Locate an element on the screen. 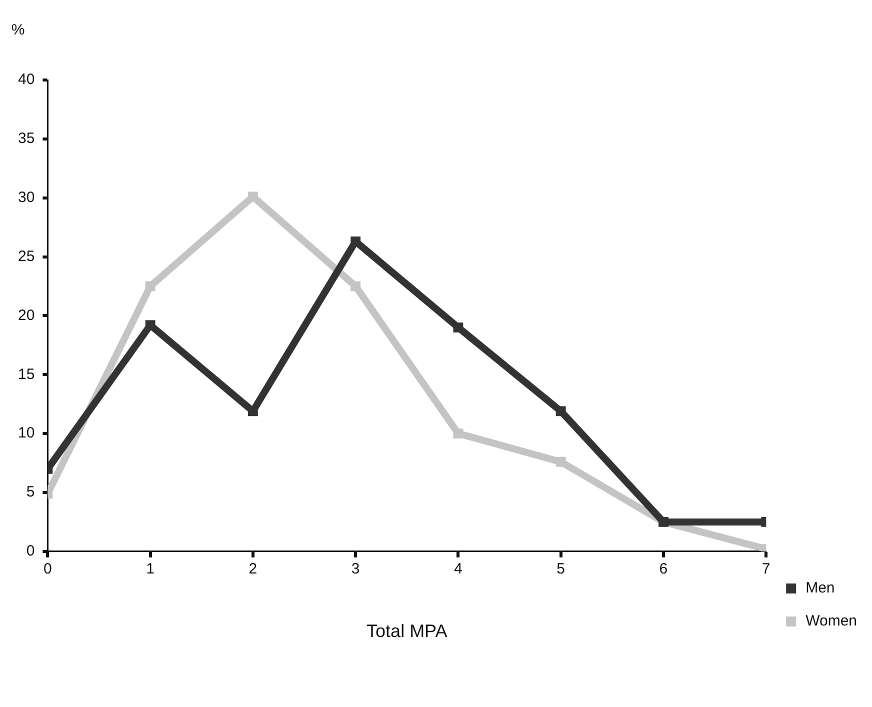  x-tick-label: 4 is located at coordinates (458, 569).